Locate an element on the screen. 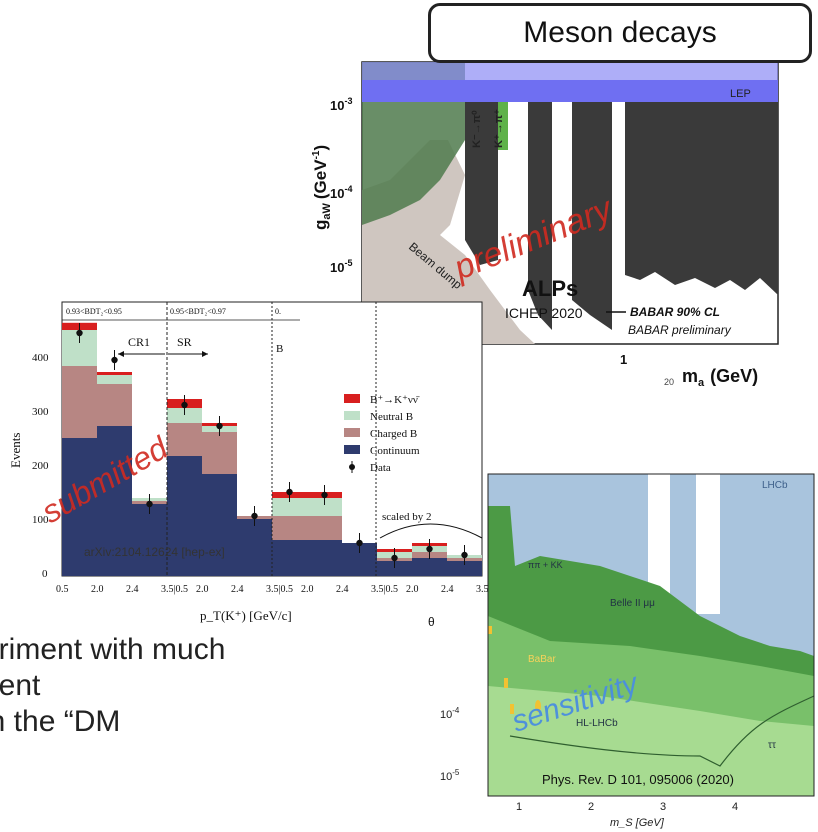  svg-text: gaW(GeV-1) is located at coordinates (322, 187).